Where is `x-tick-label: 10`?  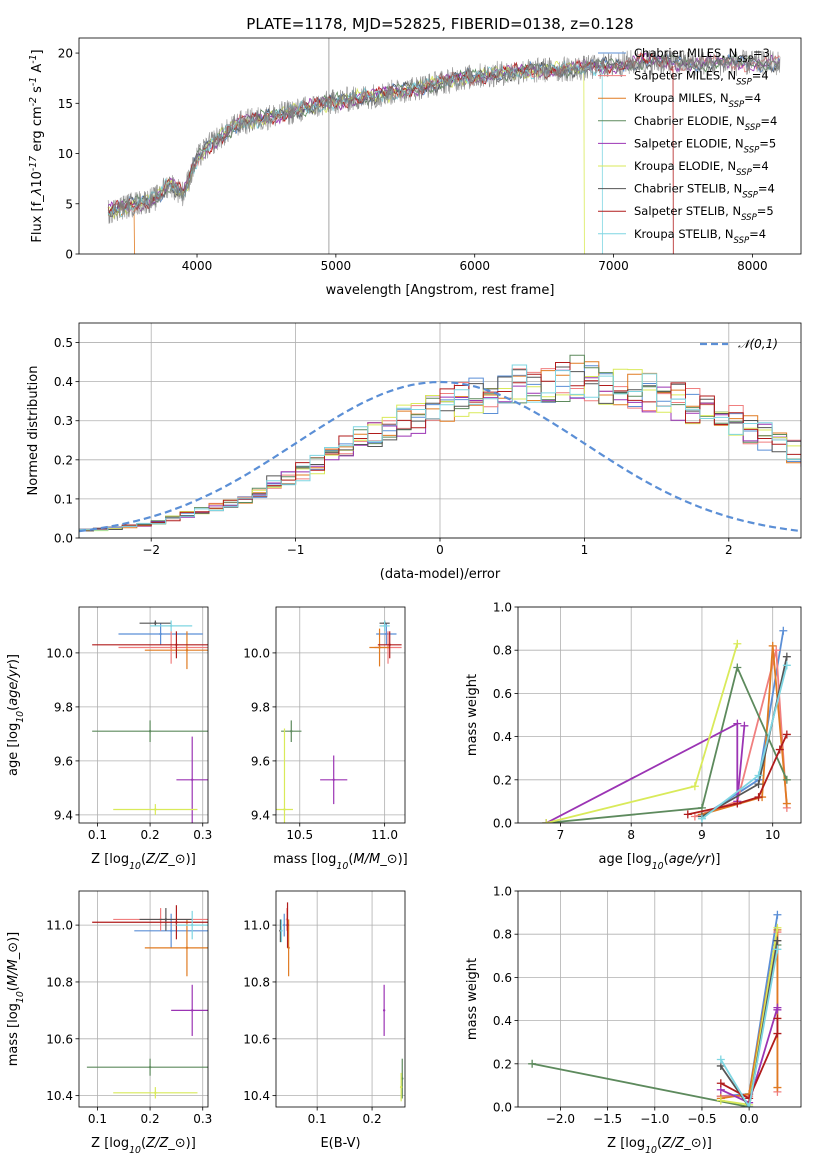 x-tick-label: 10 is located at coordinates (772, 835).